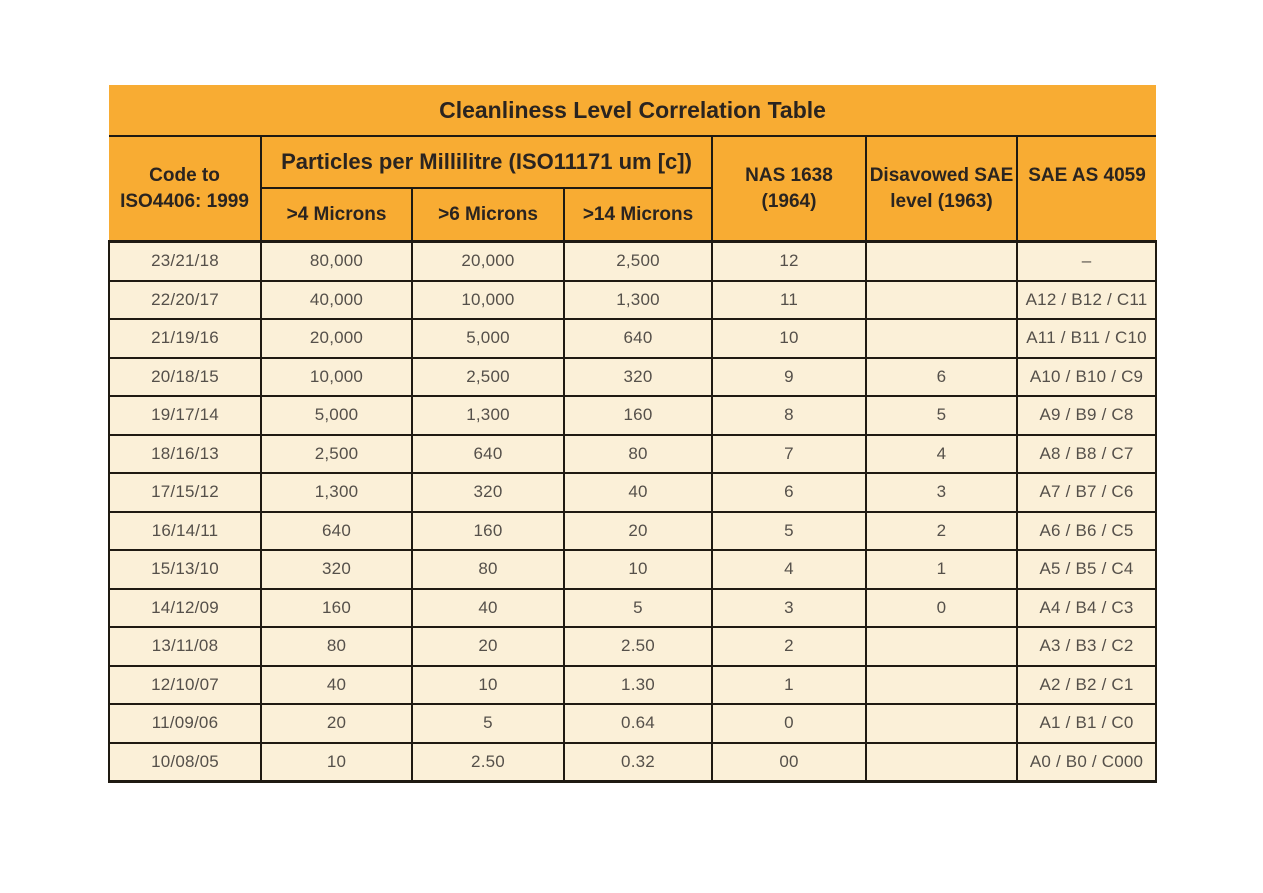  I want to click on cell-gt14-microns: 640, so click(638, 338).